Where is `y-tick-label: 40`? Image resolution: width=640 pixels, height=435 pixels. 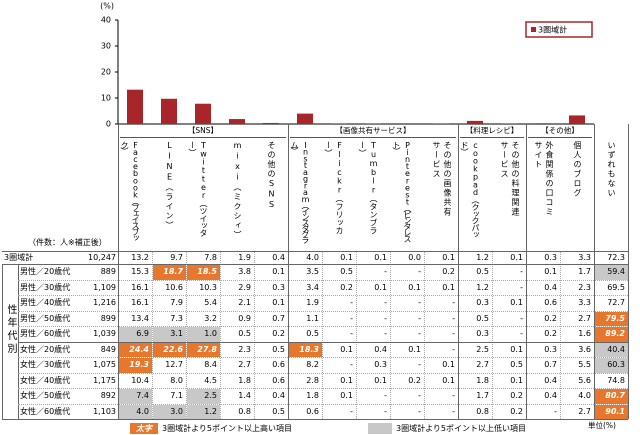
y-tick-label: 40 is located at coordinates (106, 20).